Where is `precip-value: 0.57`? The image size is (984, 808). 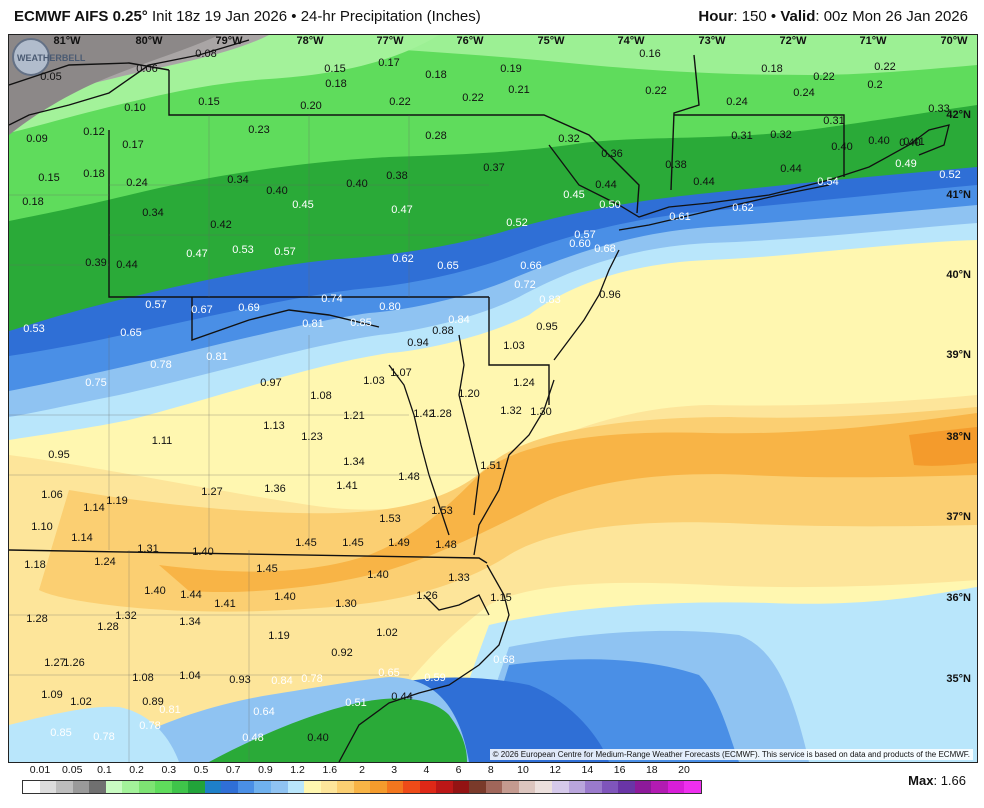 precip-value: 0.57 is located at coordinates (156, 305).